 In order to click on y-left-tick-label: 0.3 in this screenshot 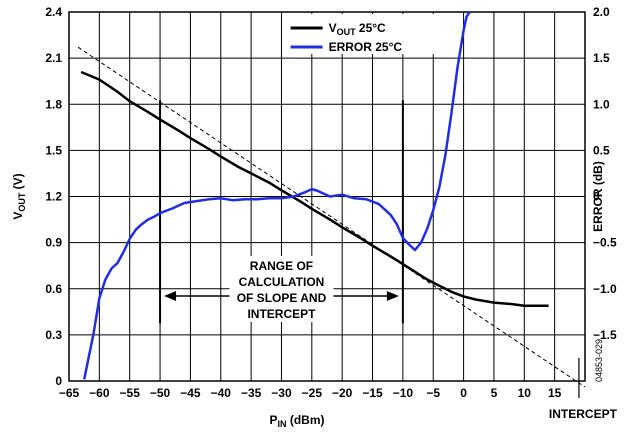, I will do `click(53, 335)`.